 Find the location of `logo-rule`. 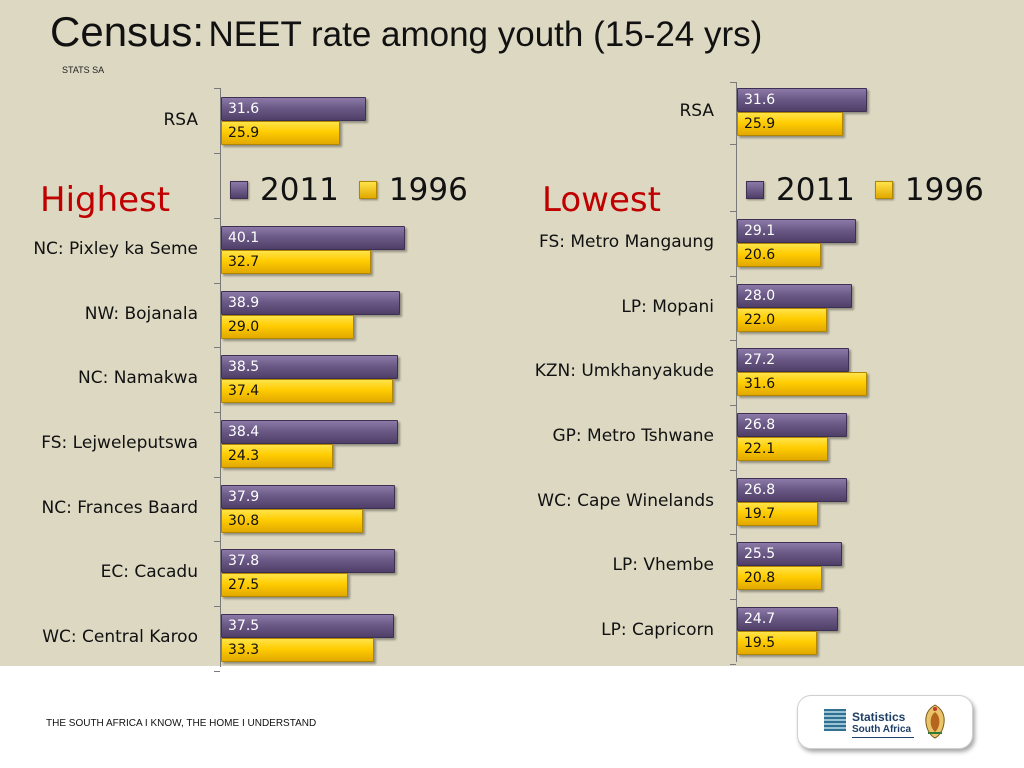

logo-rule is located at coordinates (883, 737).